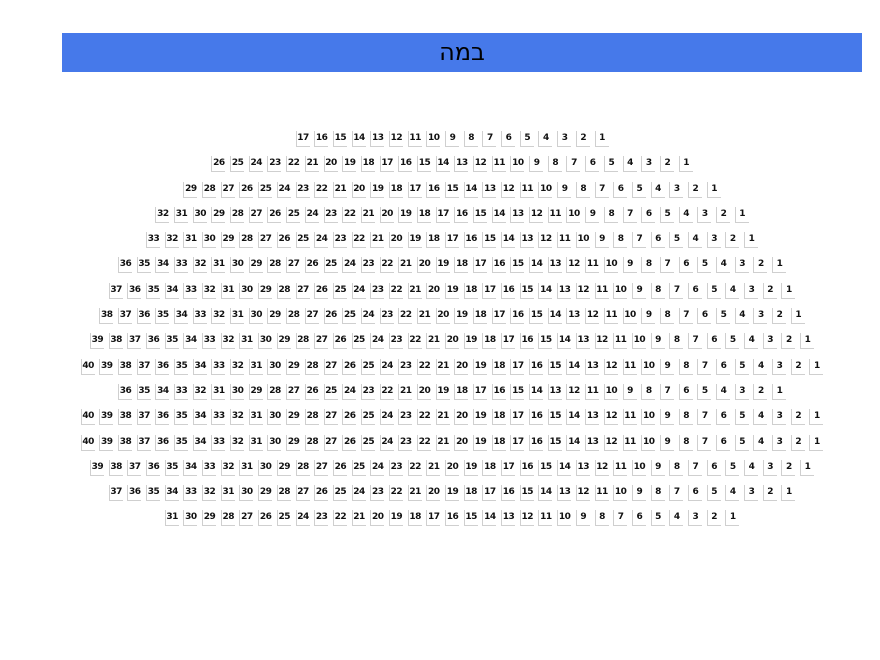  I want to click on seat: 18, so click(498, 366).